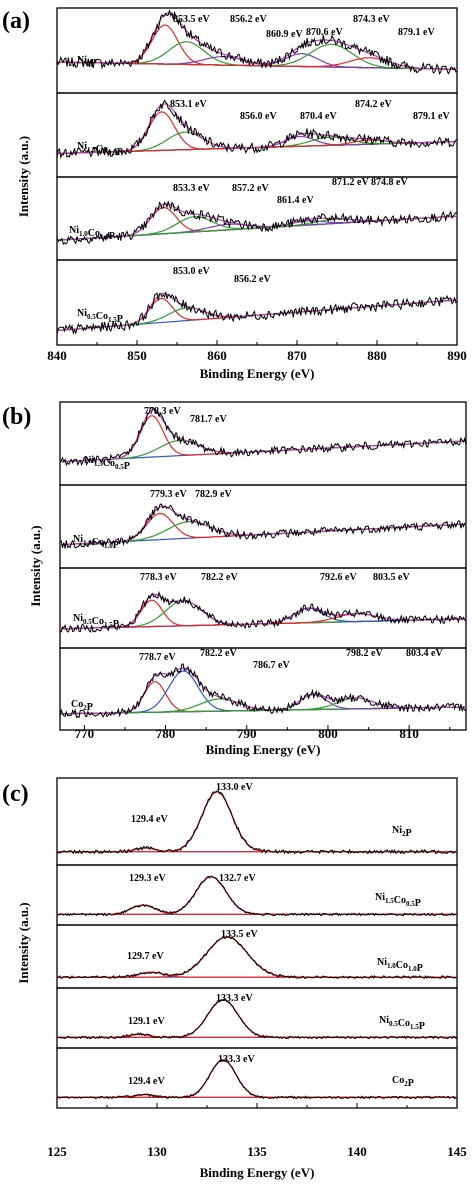 The image size is (474, 1187). What do you see at coordinates (371, 19) in the screenshot?
I see `peak-label: 874.3 eV` at bounding box center [371, 19].